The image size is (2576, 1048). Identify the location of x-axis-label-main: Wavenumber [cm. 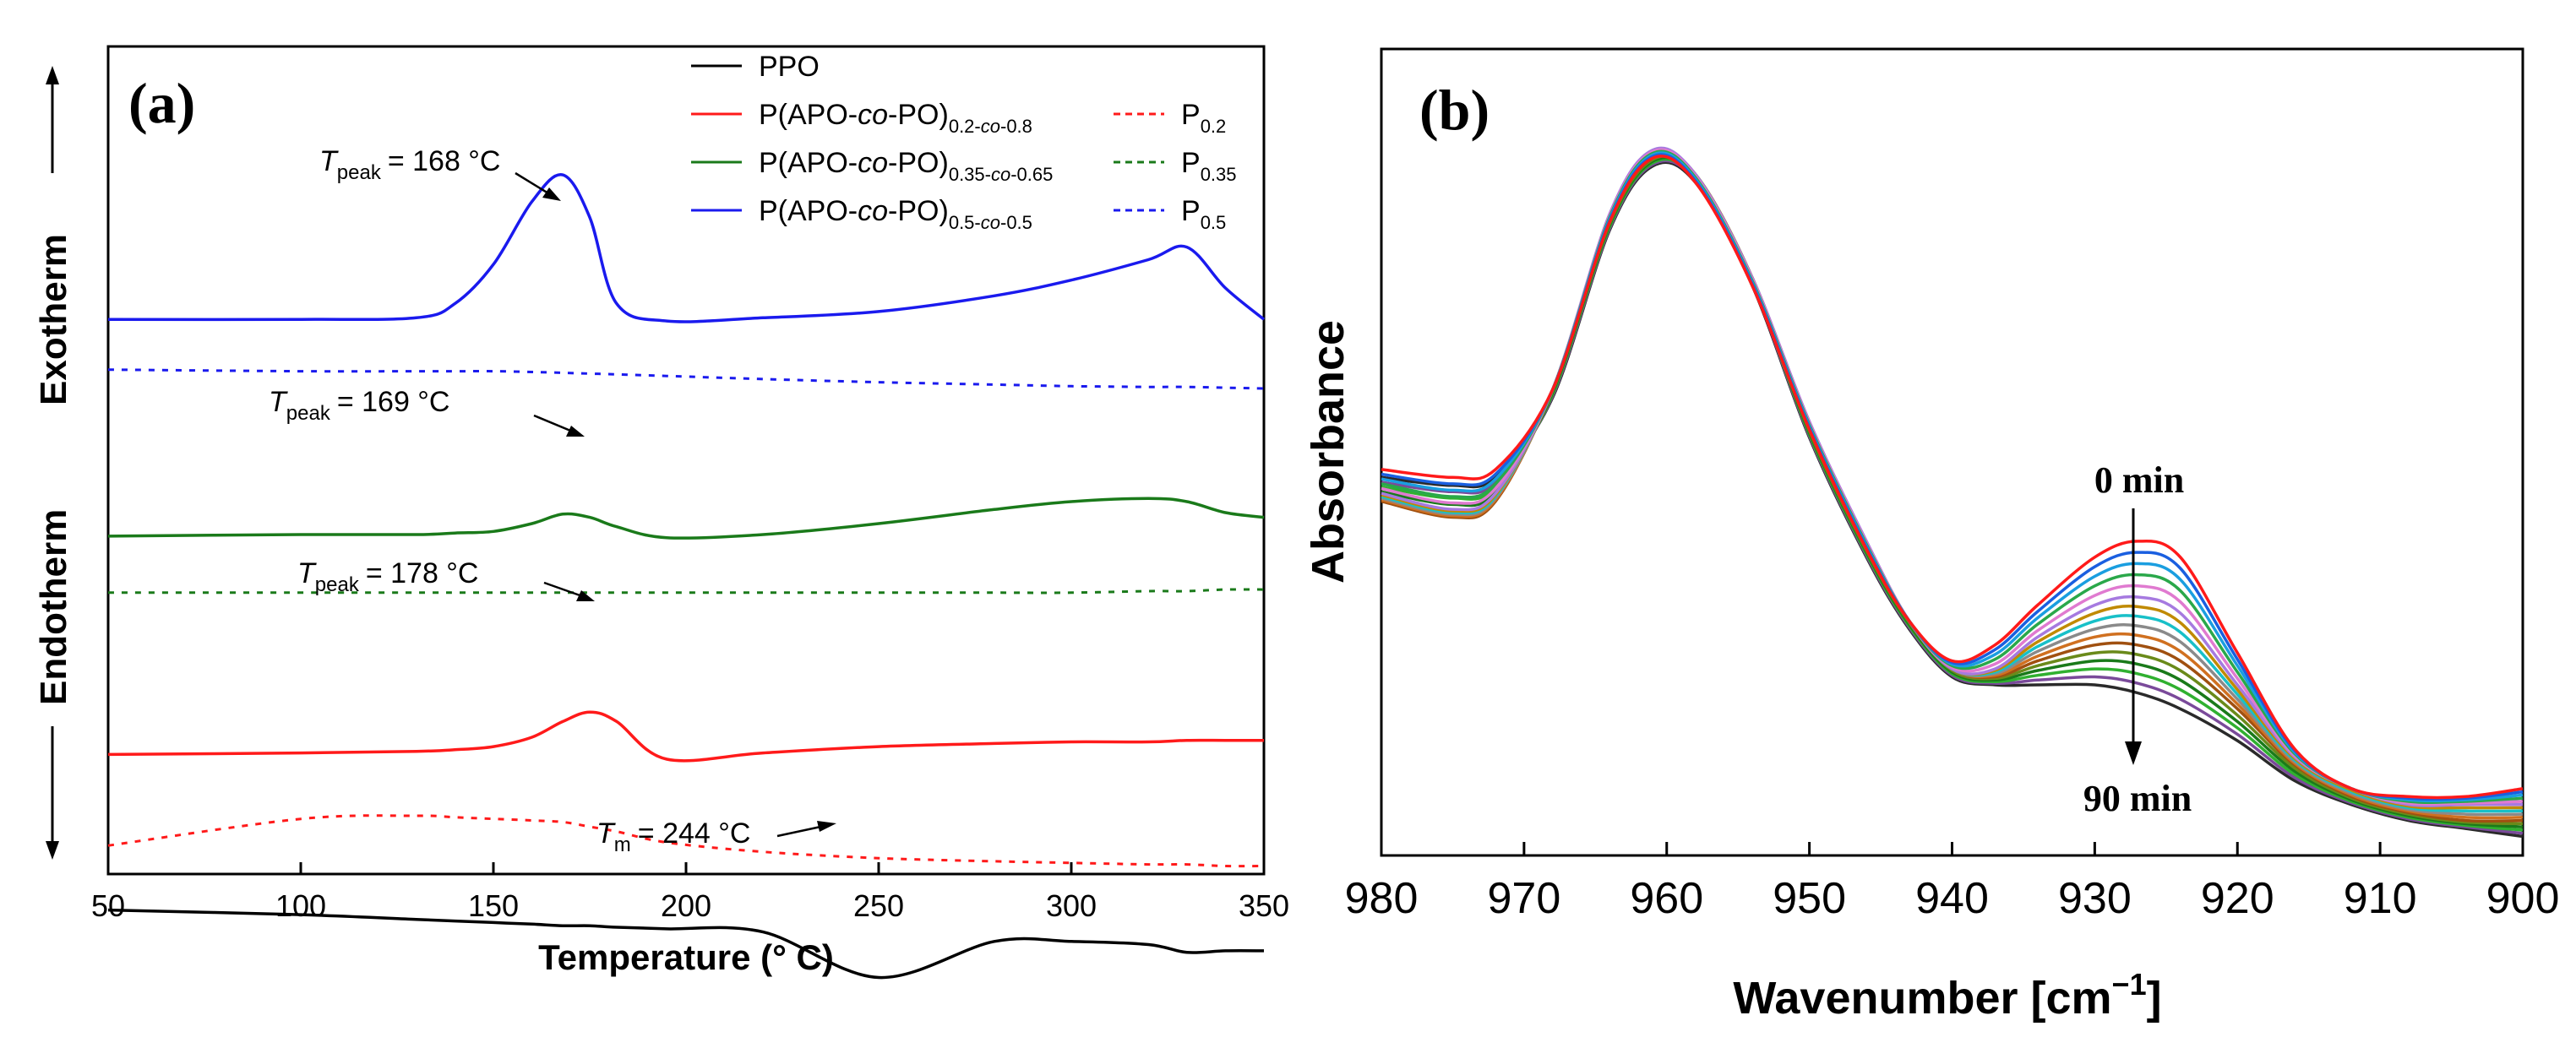
(1922, 998).